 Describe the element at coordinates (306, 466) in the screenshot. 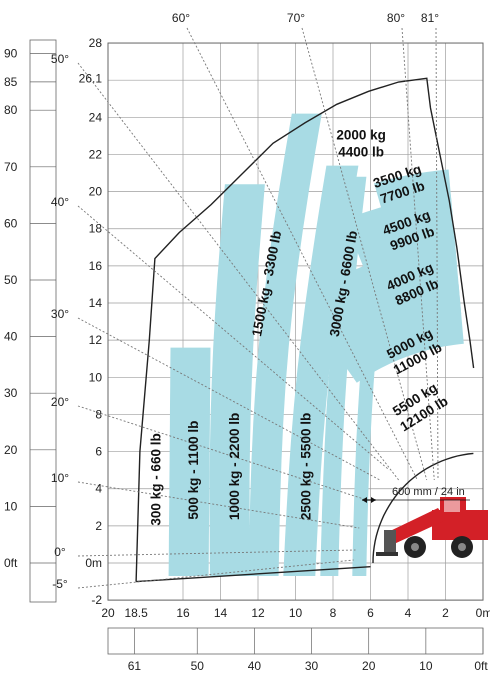

I see `load-label-2500kg: 2500 kg - 5500 lb` at that location.